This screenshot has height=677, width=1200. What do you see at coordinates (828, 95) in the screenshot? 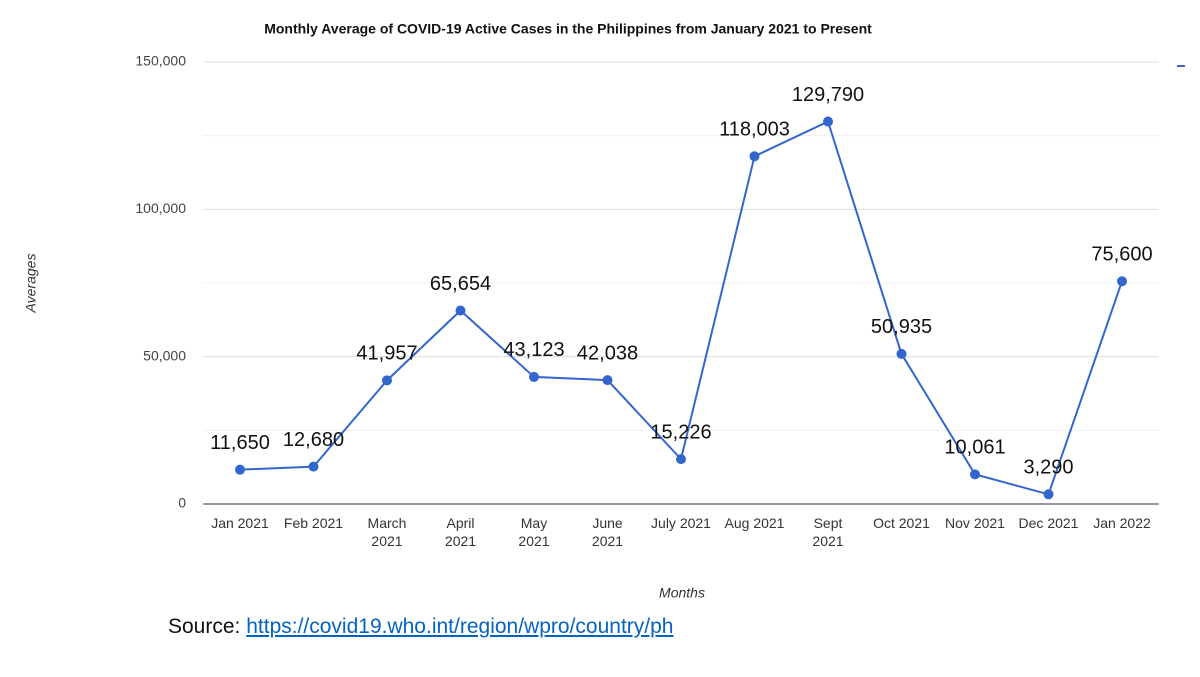
I see `data-label: 129,790` at bounding box center [828, 95].